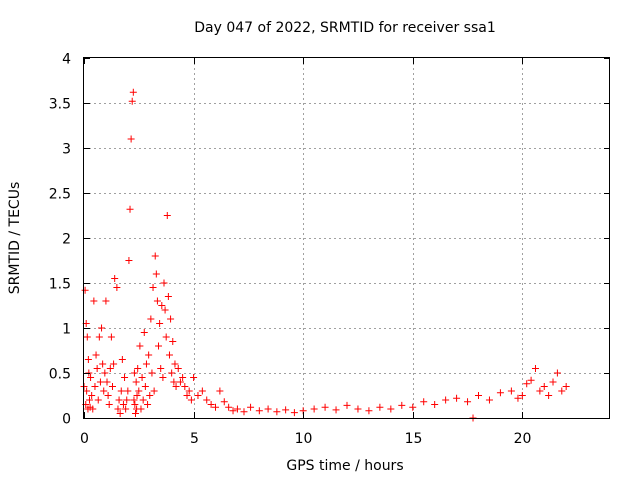 The height and width of the screenshot is (480, 640). I want to click on x-axis-label: GPS time / hours, so click(344, 466).